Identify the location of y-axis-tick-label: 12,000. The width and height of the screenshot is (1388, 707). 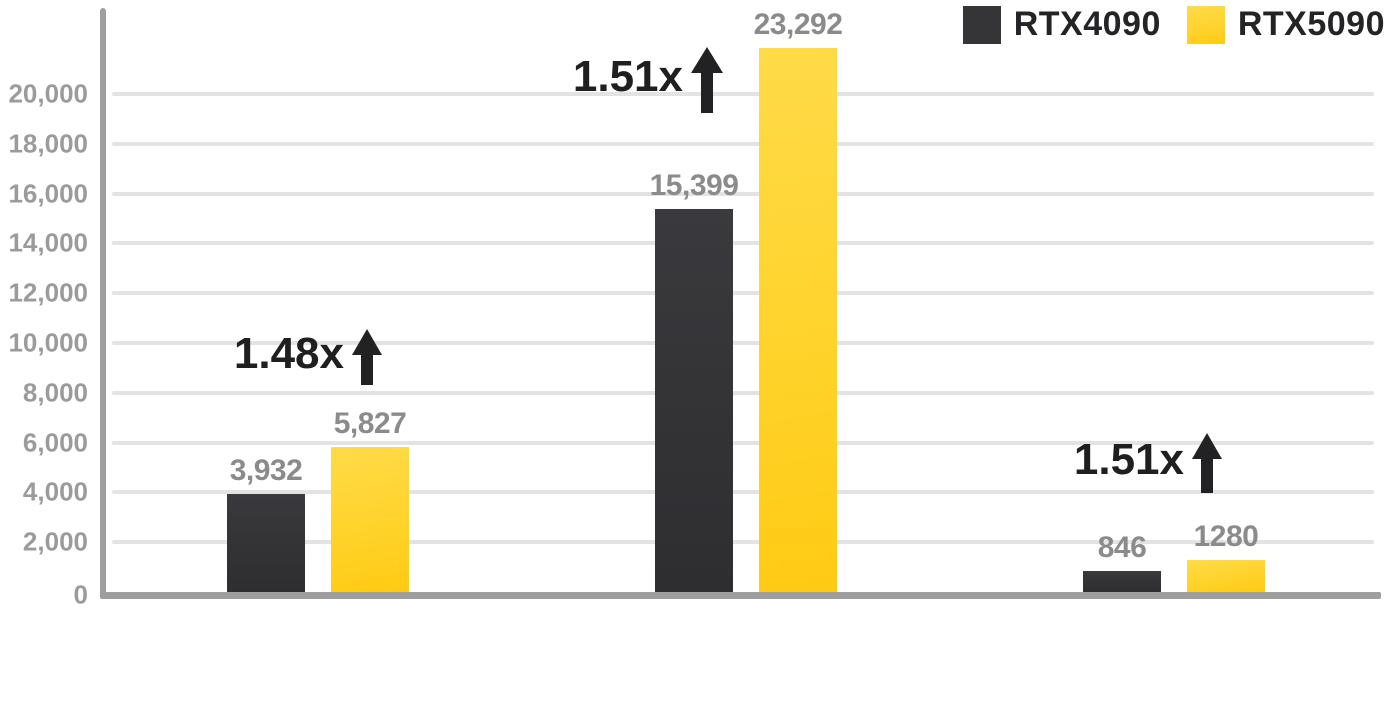
(48, 292).